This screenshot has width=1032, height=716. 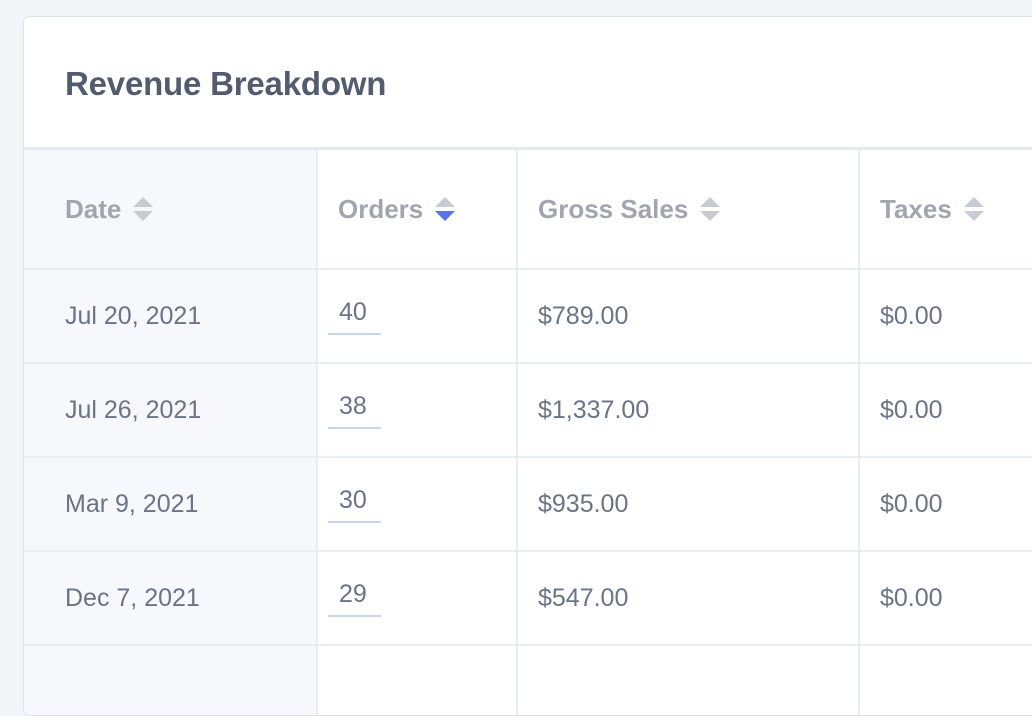 What do you see at coordinates (613, 208) in the screenshot?
I see `column-header-label: Gross Sales` at bounding box center [613, 208].